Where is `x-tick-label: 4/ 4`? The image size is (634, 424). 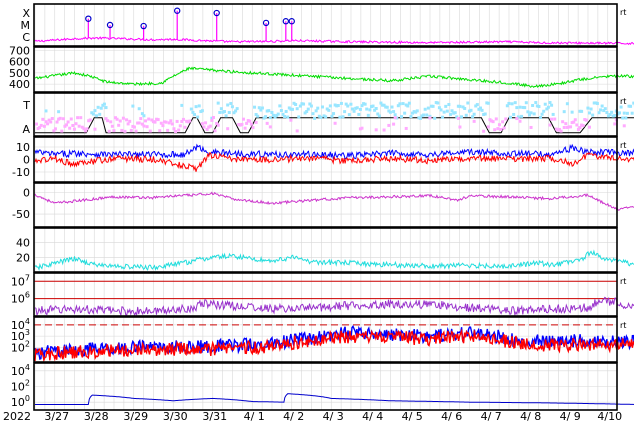 x-tick-label: 4/ 4 is located at coordinates (372, 416).